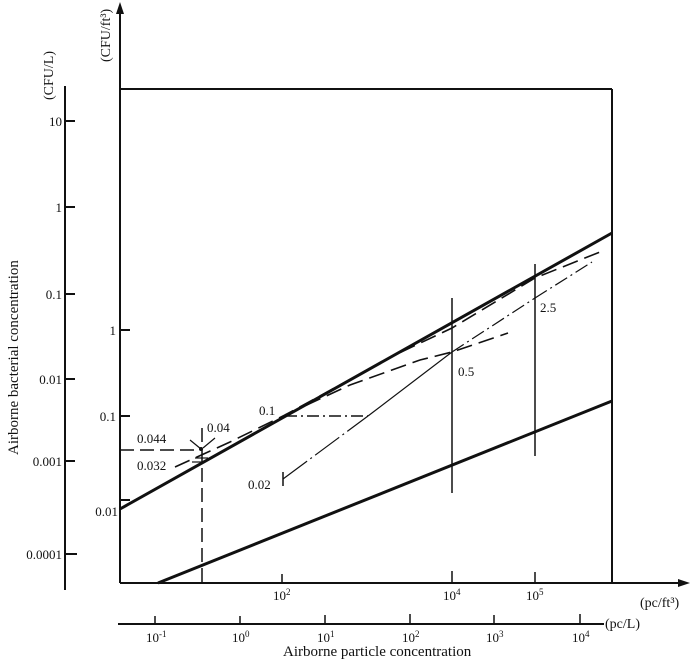 Image resolution: width=691 pixels, height=664 pixels. I want to click on y-left-unit: (CFU/L), so click(49, 75).